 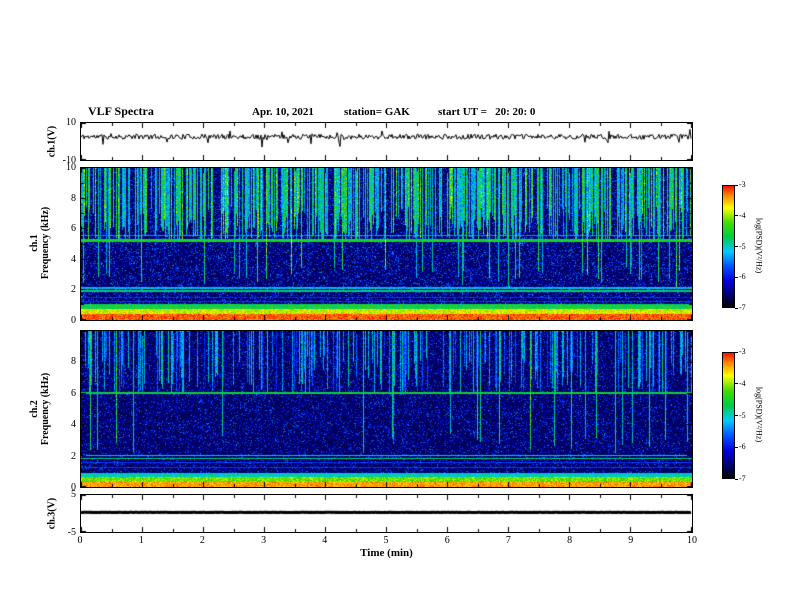 I want to click on colorbar-ch1, so click(x=728, y=246).